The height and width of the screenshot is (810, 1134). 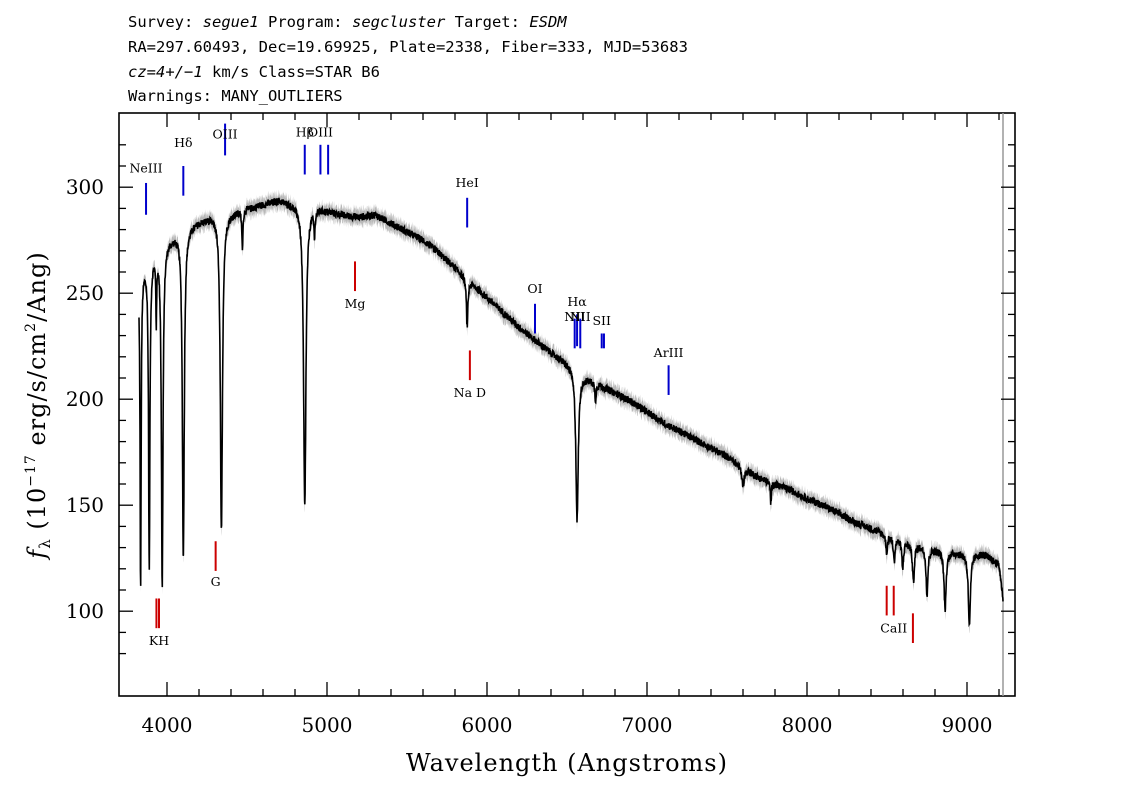 I want to click on header-line-class: cz=4+/−1 km/s Class=STAR B6, so click(x=254, y=72).